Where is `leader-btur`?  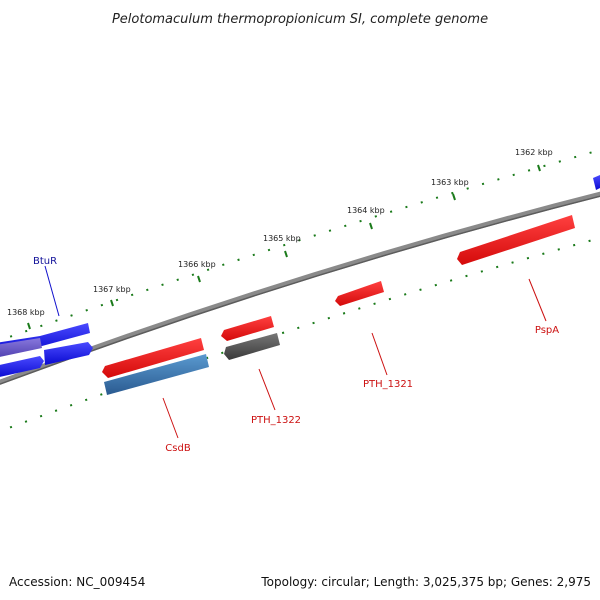 leader-btur is located at coordinates (52, 291).